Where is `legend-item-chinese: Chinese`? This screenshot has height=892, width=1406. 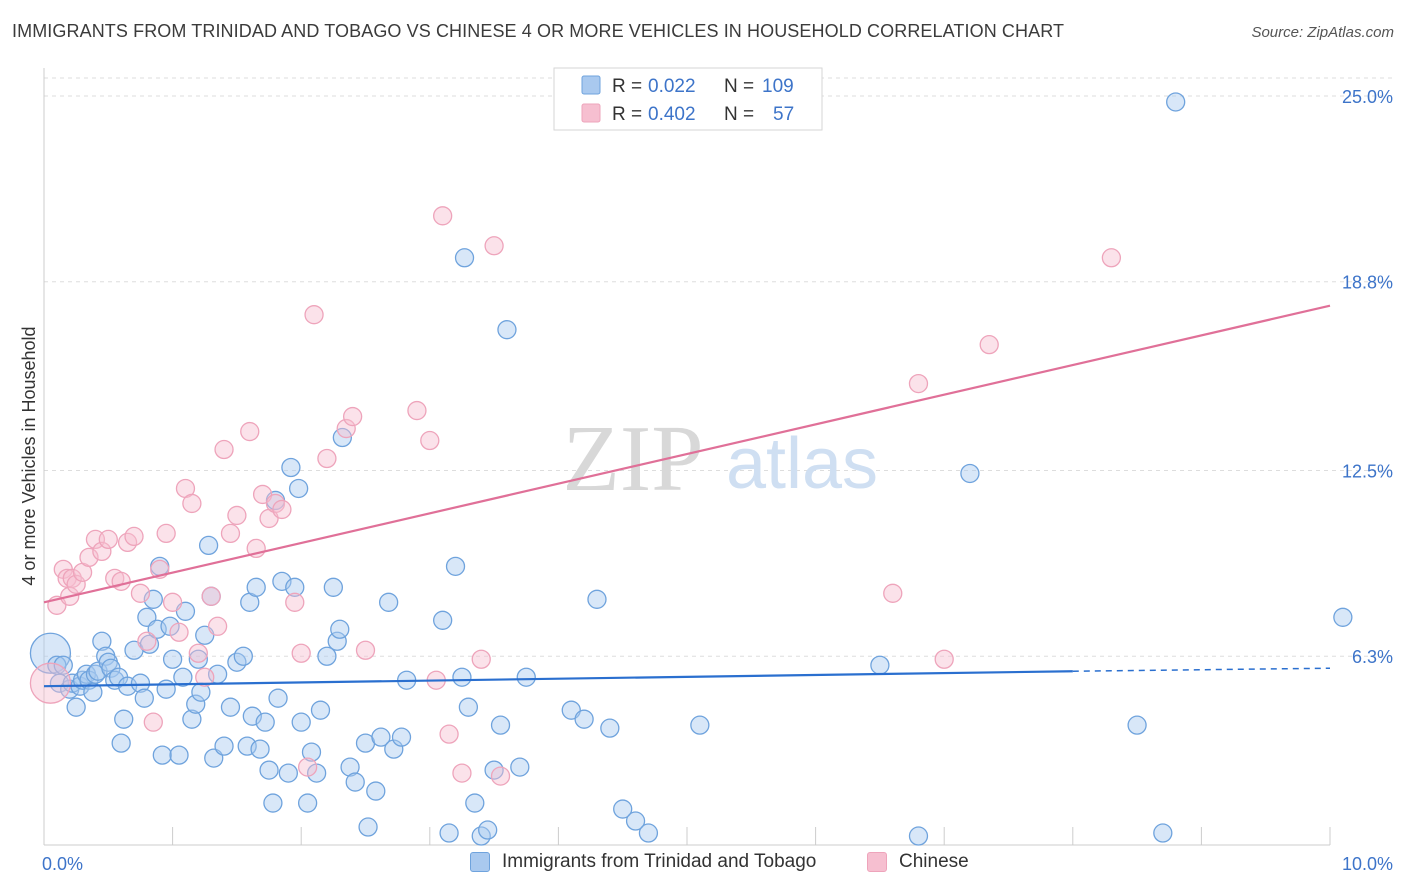
legend-item-chinese: Chinese is located at coordinates (918, 862).